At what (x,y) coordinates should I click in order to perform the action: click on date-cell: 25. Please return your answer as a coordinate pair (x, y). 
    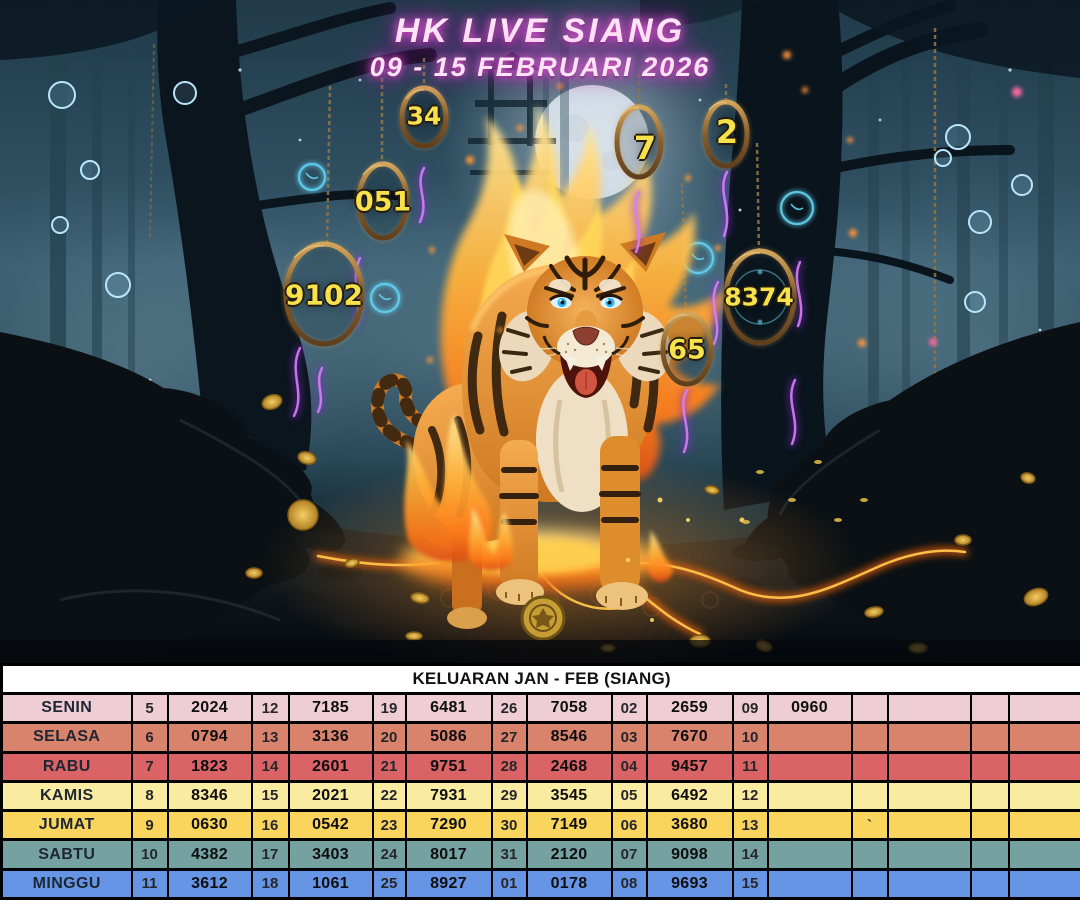
    Looking at the image, I should click on (389, 883).